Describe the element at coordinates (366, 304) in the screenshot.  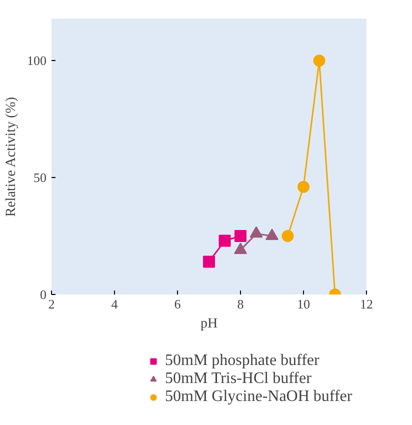
I see `x-tick-label: 12` at that location.